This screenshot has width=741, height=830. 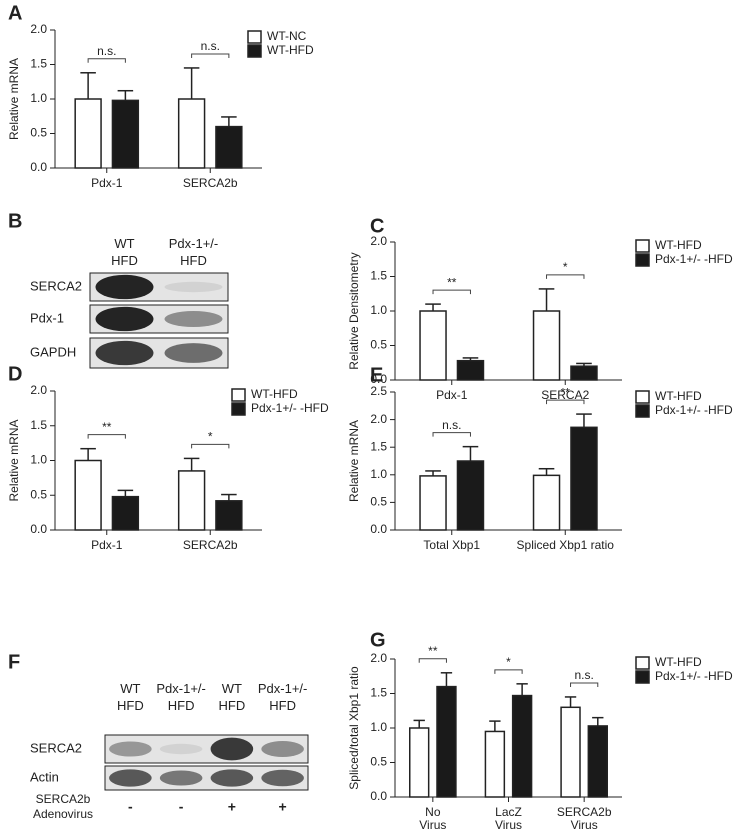 What do you see at coordinates (210, 437) in the screenshot?
I see `significance-label: *` at bounding box center [210, 437].